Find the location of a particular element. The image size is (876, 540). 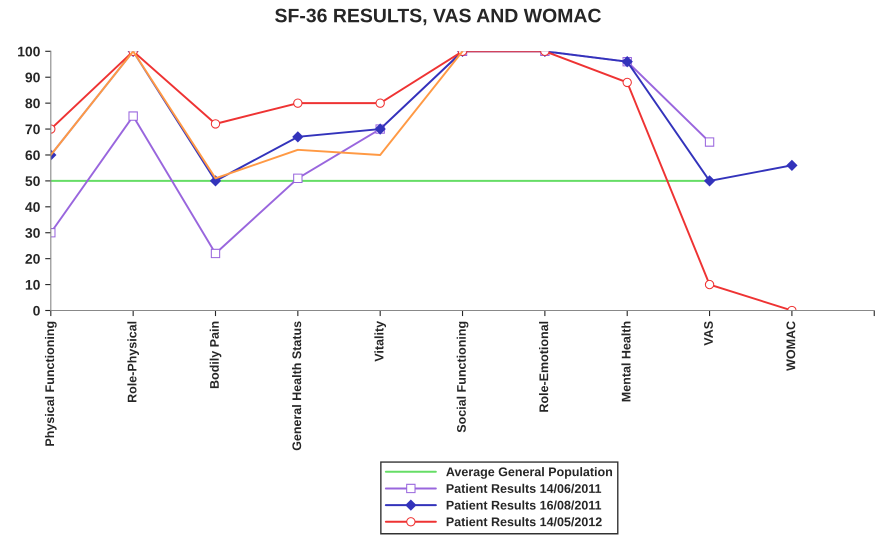

x-tick-label: Vitality is located at coordinates (380, 341).